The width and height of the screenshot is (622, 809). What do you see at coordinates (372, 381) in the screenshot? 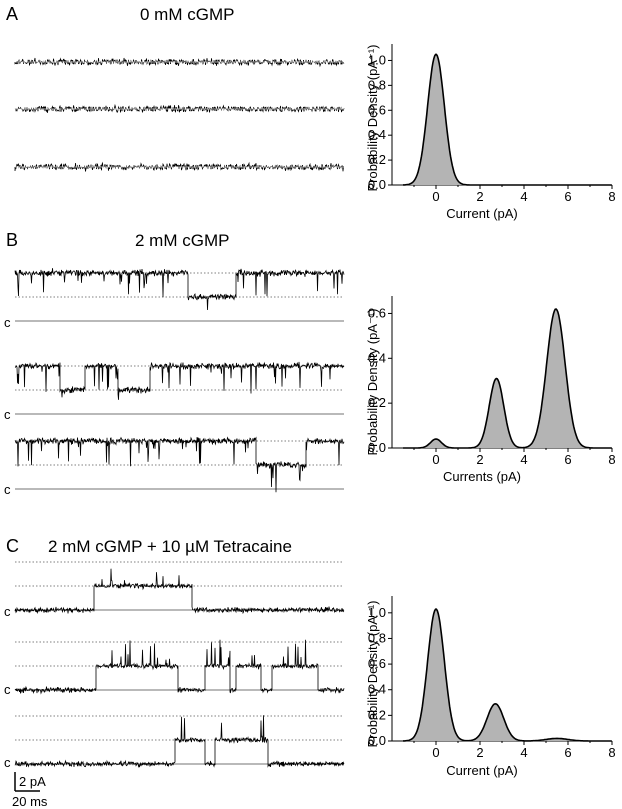
I see `panel-b-ylabel: Probability Density (pA⁻¹)` at bounding box center [372, 381].